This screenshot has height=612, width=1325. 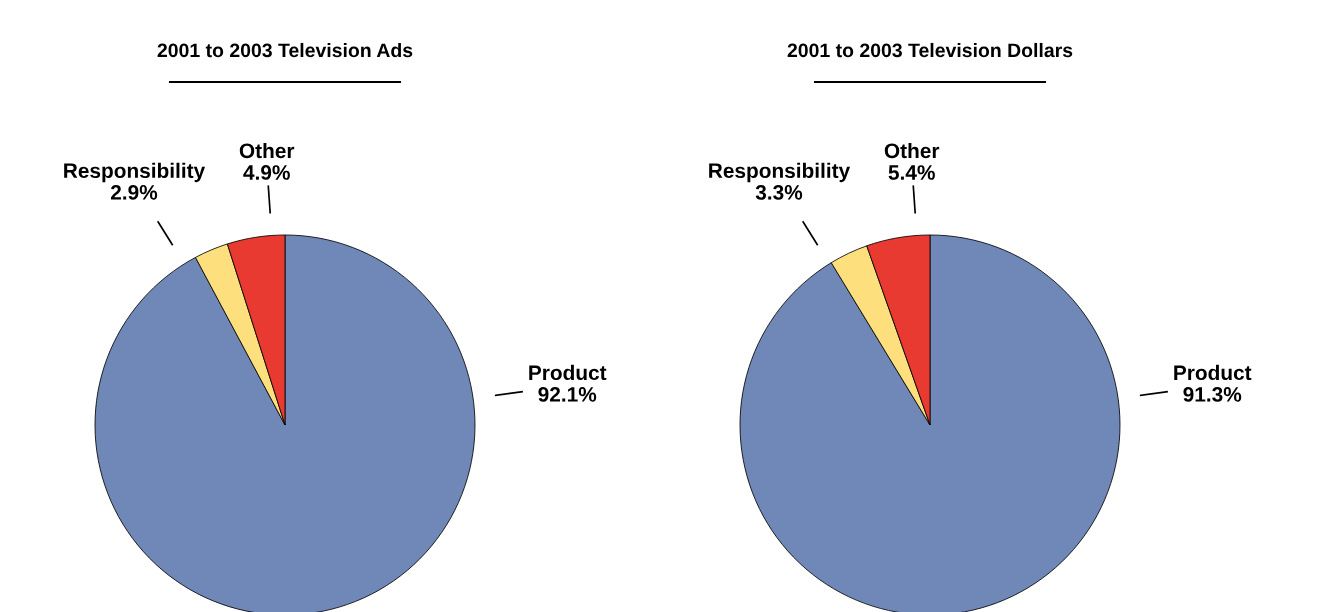 What do you see at coordinates (1212, 394) in the screenshot?
I see `data-label: 91.3%` at bounding box center [1212, 394].